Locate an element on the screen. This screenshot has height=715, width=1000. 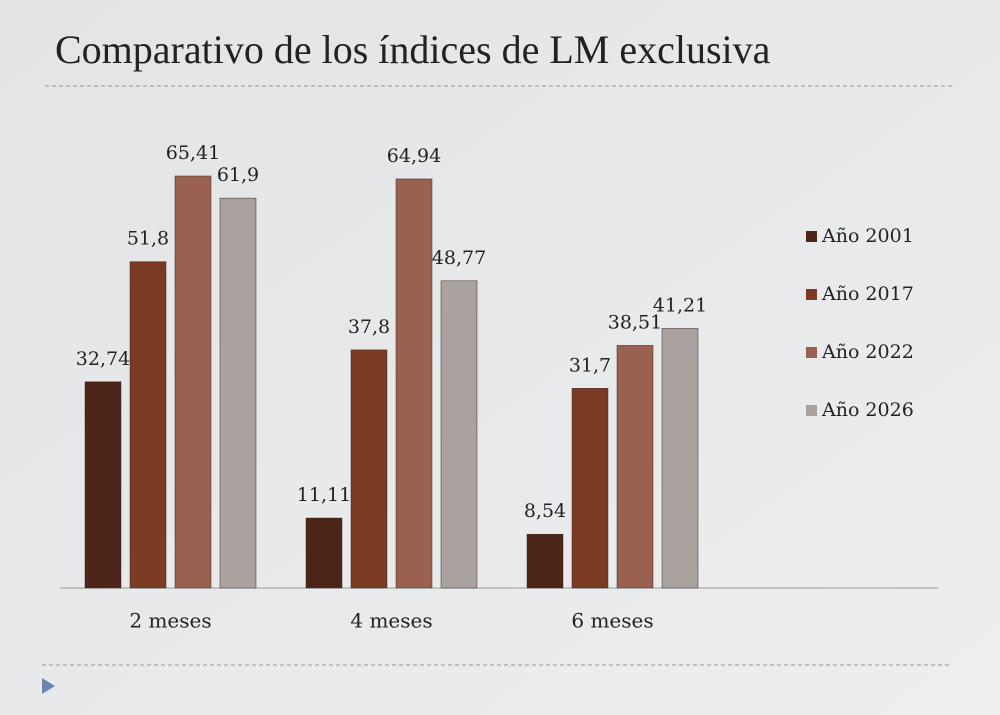
value-label: 61,9 is located at coordinates (238, 175).